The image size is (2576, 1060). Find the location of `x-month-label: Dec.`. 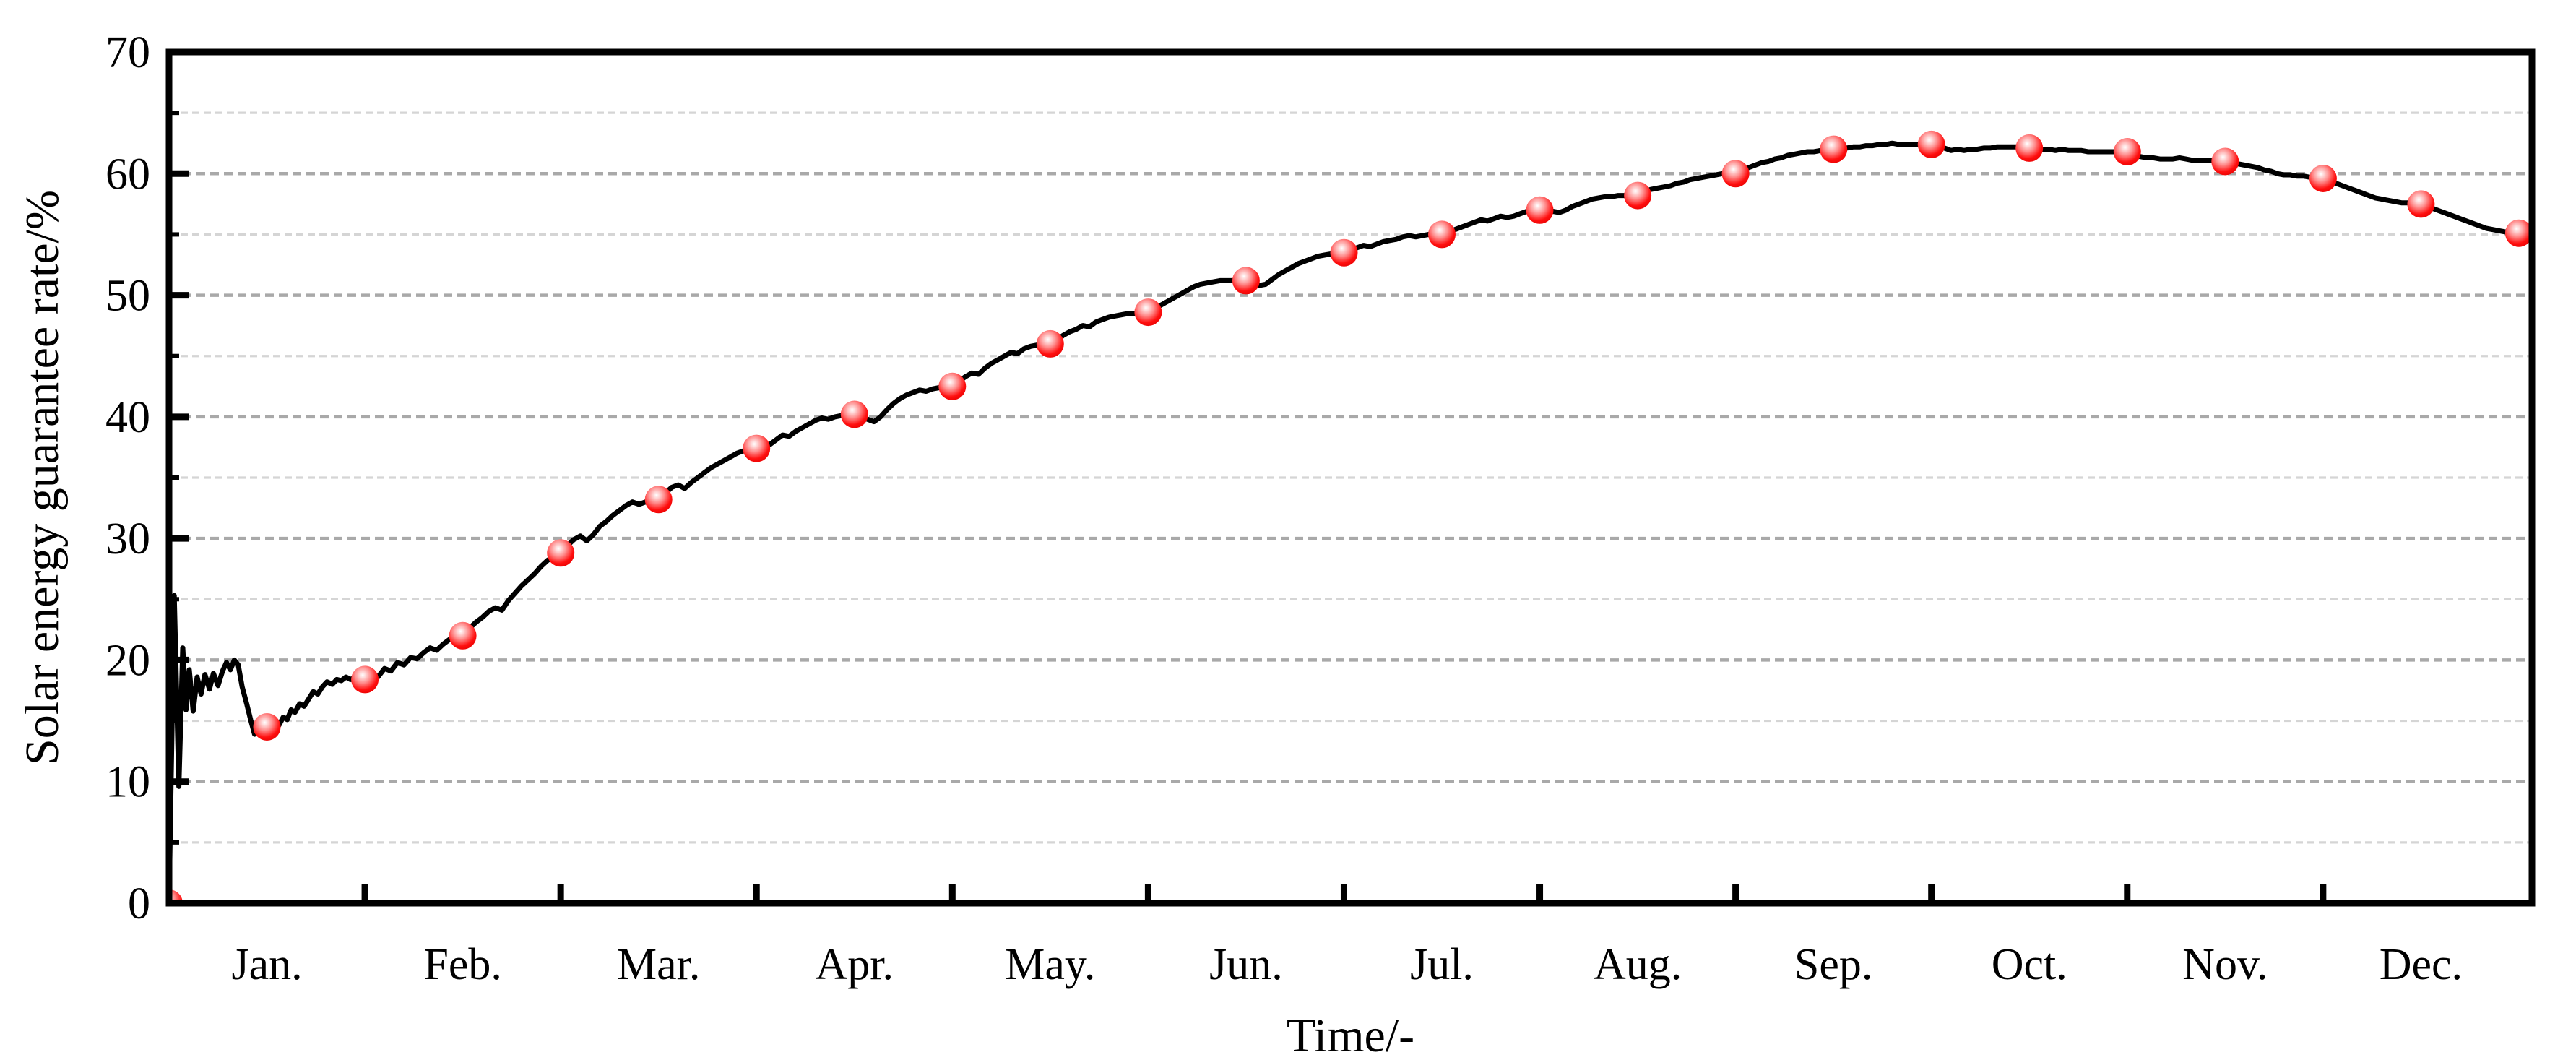

x-month-label: Dec. is located at coordinates (2421, 964).